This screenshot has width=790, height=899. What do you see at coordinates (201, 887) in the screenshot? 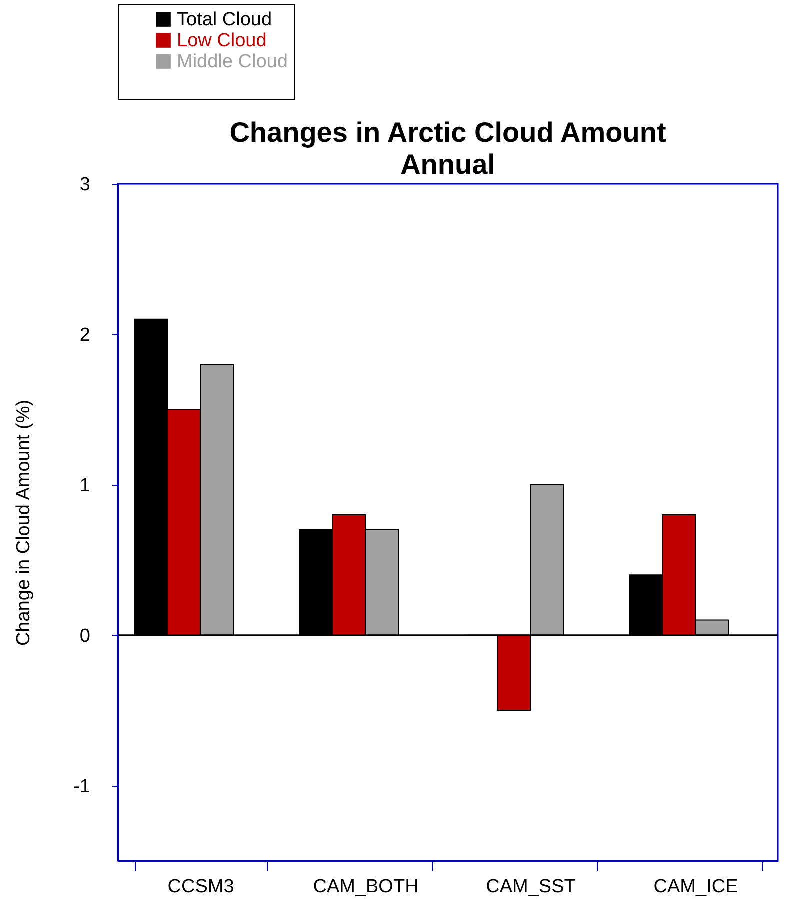
I see `x-tick-label: CCSM3` at bounding box center [201, 887].